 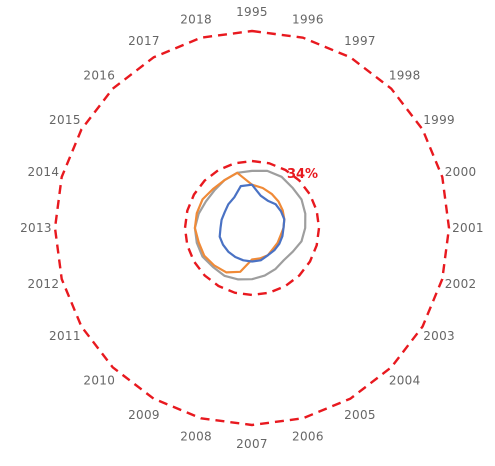 What do you see at coordinates (65, 336) in the screenshot?
I see `tick-label-2011: 2011` at bounding box center [65, 336].